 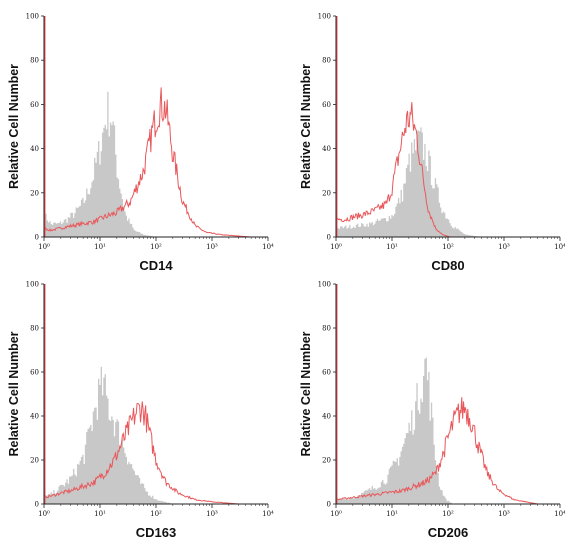 What do you see at coordinates (156, 532) in the screenshot?
I see `x-axis-label: CD163` at bounding box center [156, 532].